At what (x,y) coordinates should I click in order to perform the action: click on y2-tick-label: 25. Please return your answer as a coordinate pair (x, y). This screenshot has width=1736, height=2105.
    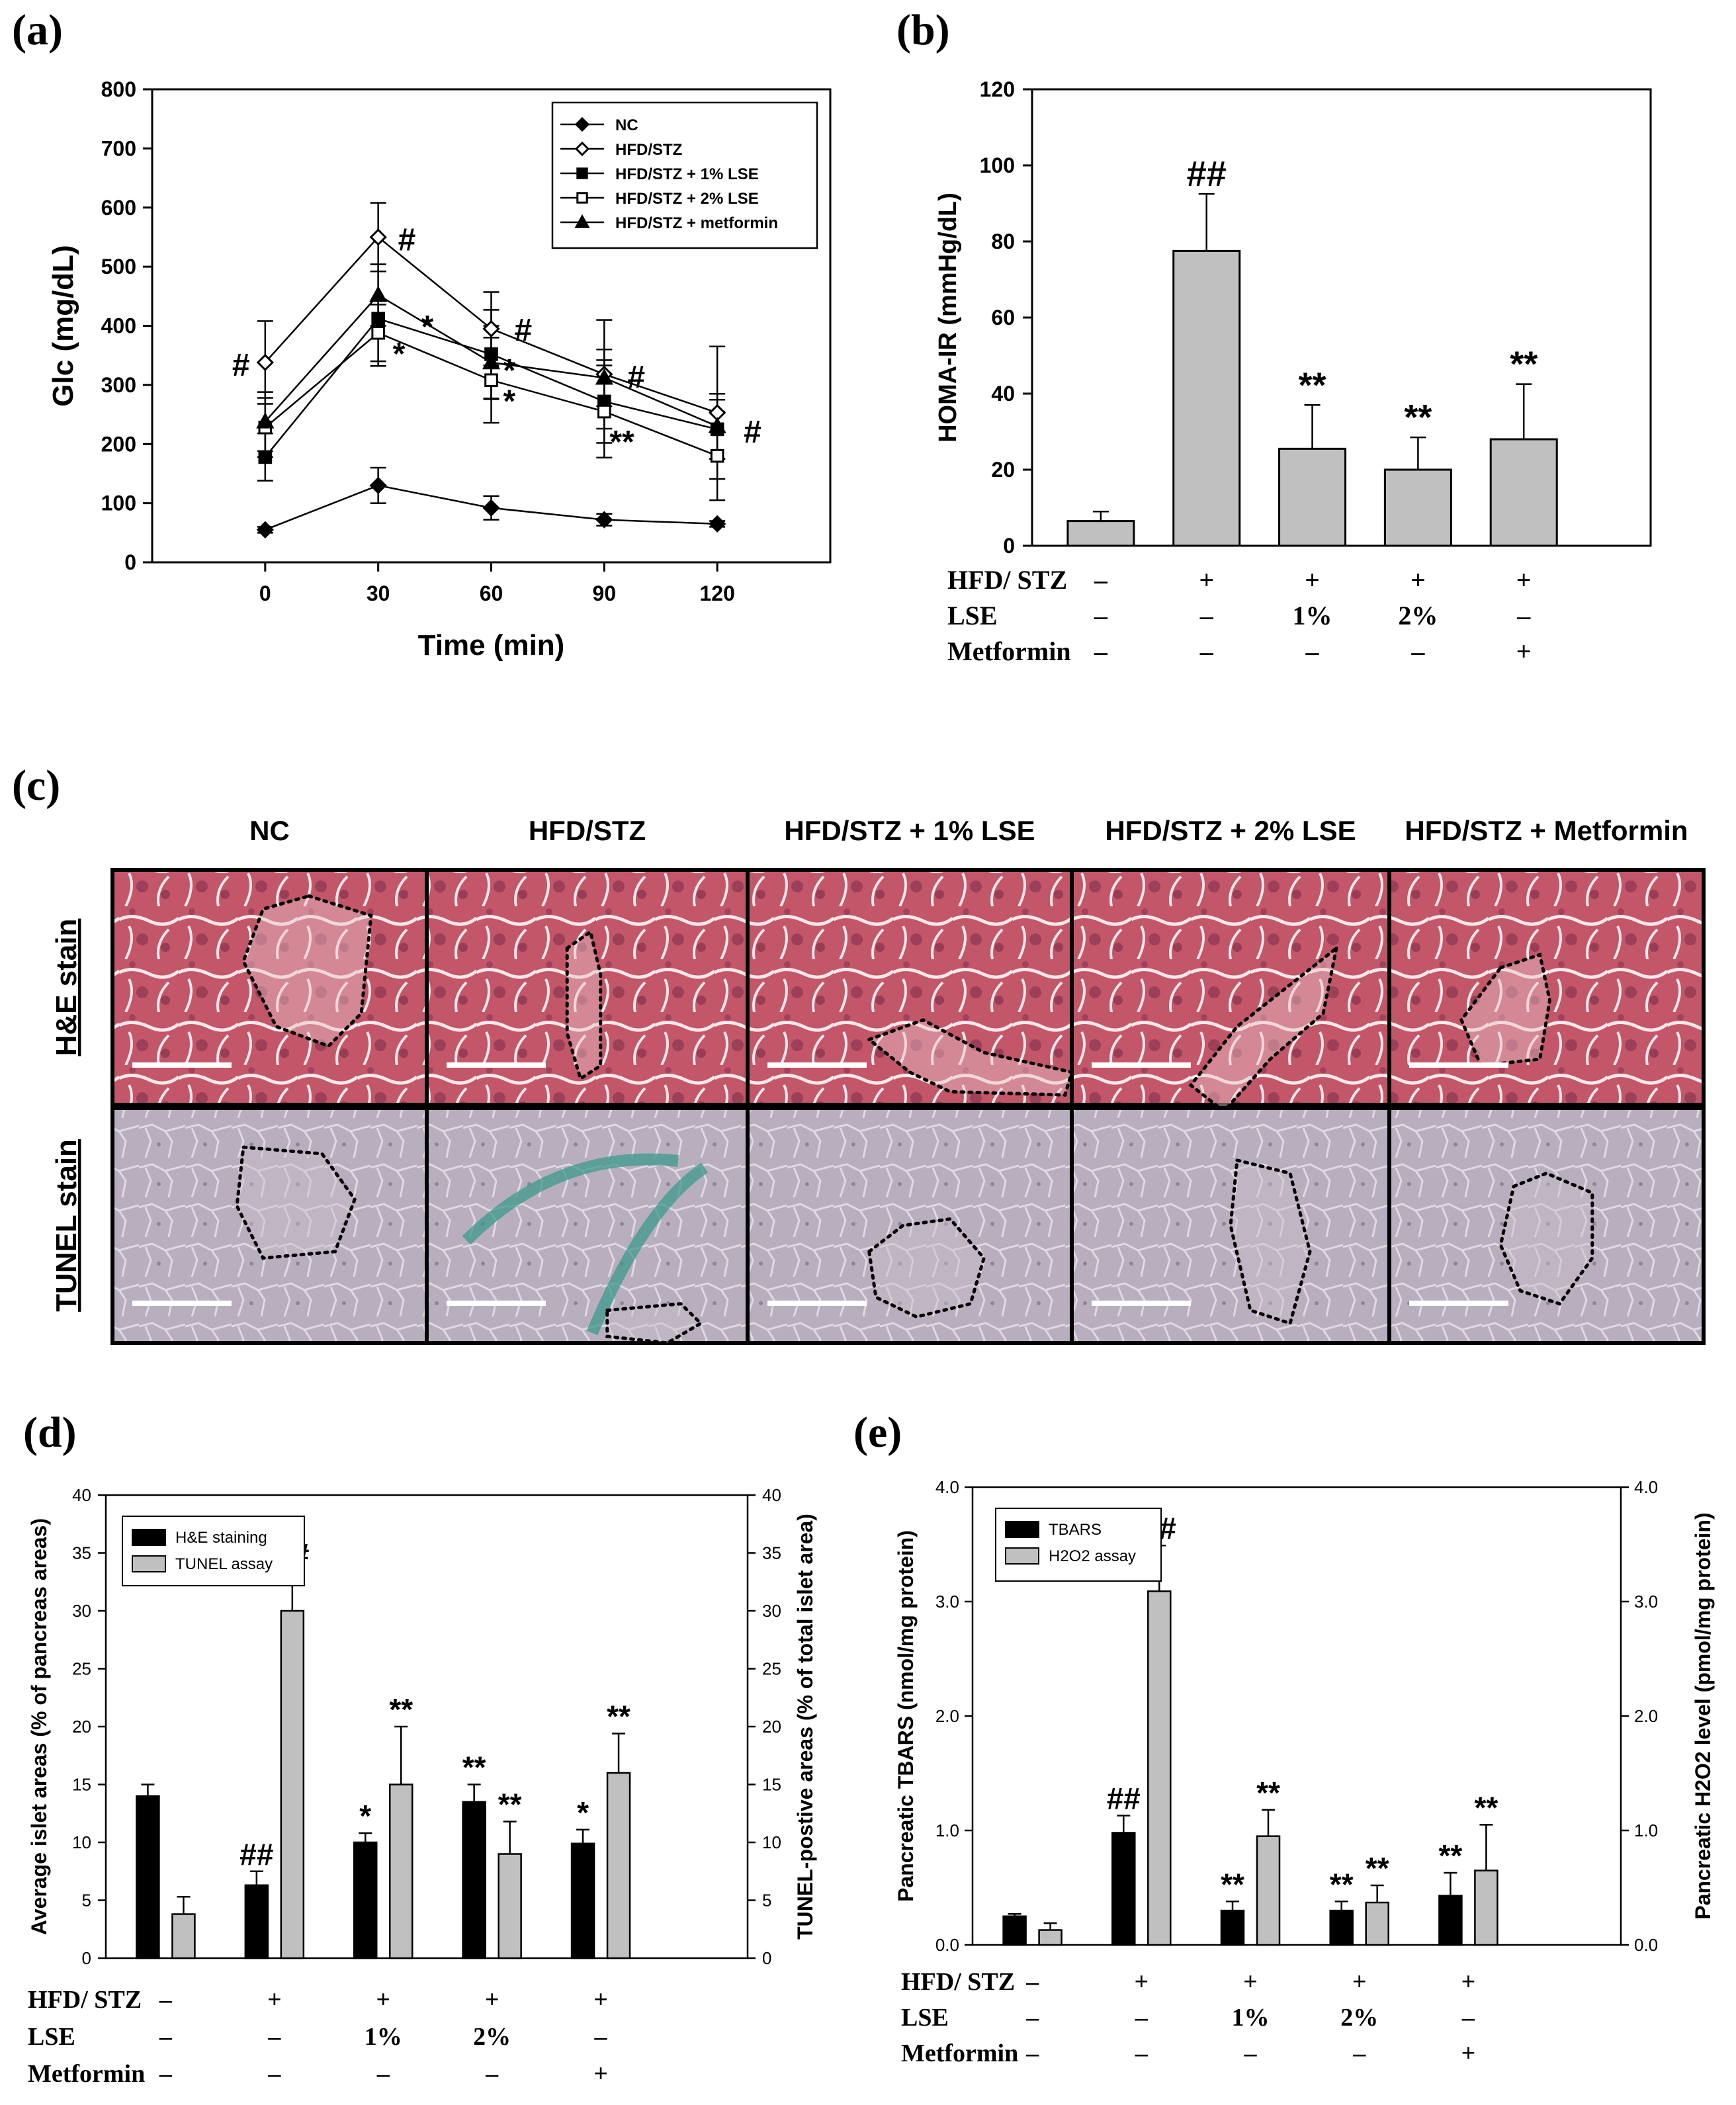
    Looking at the image, I should click on (771, 1669).